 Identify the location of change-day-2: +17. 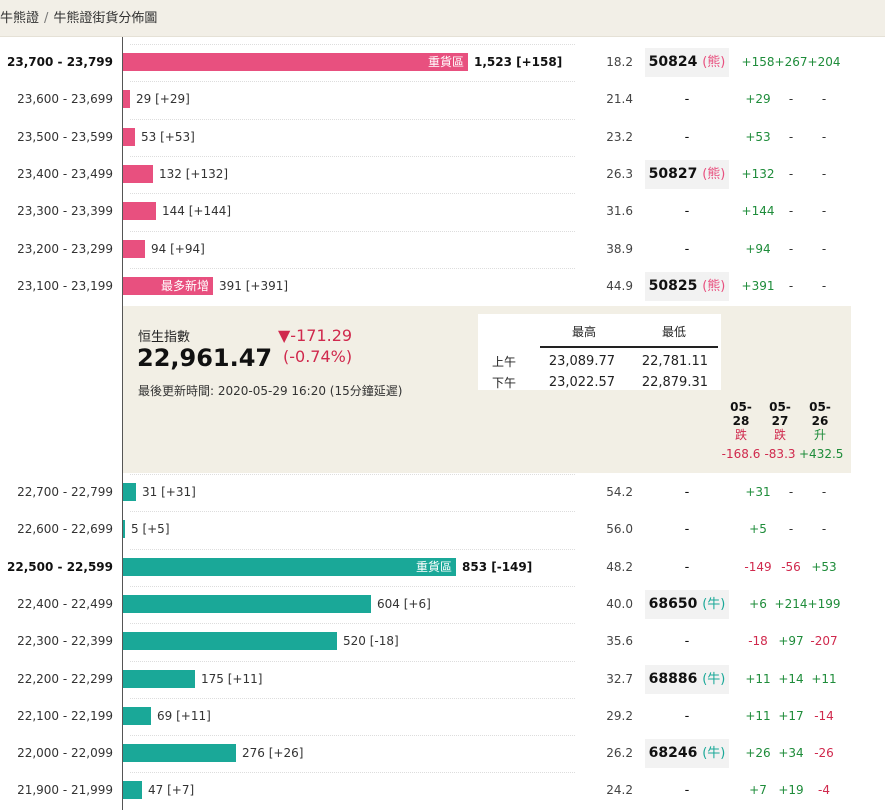
(791, 715).